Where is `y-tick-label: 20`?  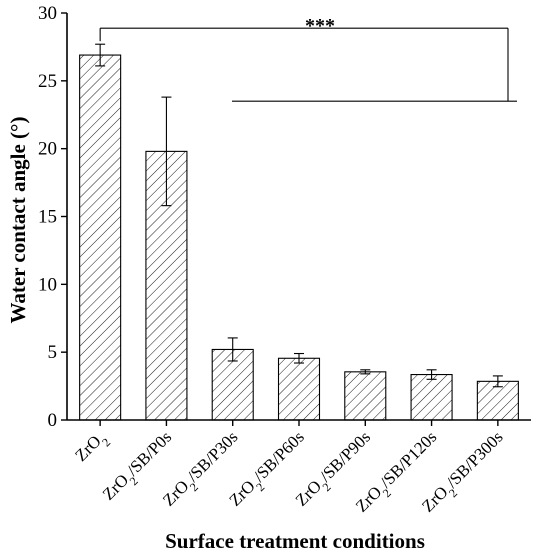 y-tick-label: 20 is located at coordinates (47, 149).